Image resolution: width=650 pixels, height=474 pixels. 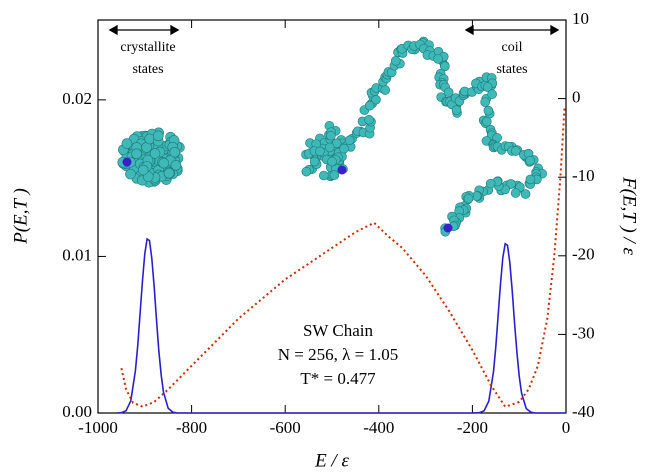 I want to click on x-axis-title: E / ε, so click(x=331, y=460).